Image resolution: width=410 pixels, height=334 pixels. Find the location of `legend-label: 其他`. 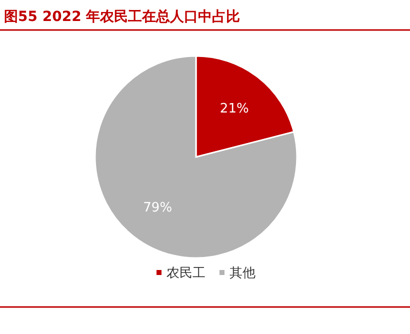

legend-label: 其他 is located at coordinates (243, 273).